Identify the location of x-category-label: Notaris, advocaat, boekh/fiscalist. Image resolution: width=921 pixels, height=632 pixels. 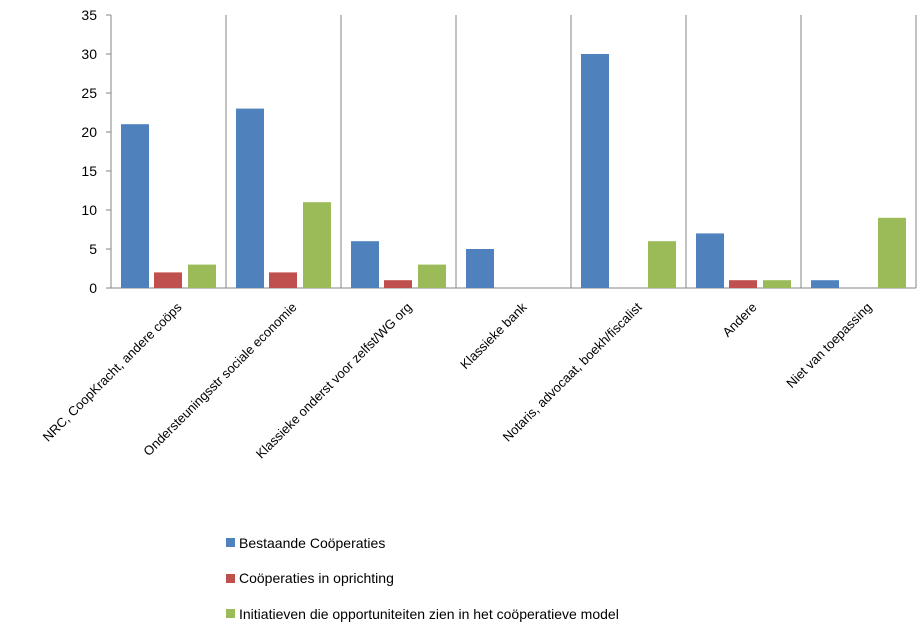
(572, 371).